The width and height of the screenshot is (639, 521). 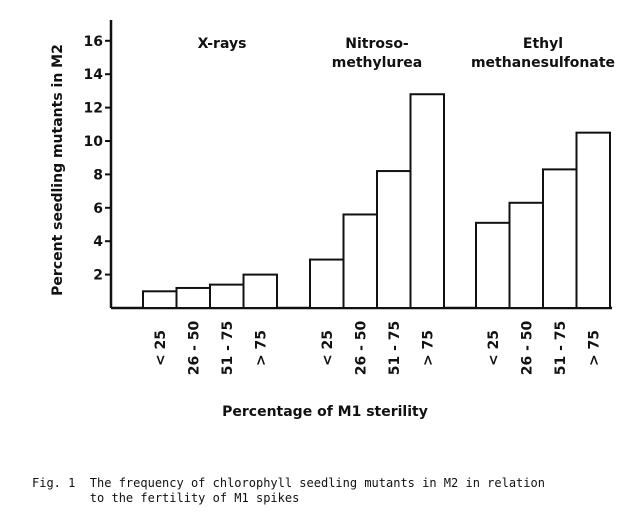 What do you see at coordinates (543, 44) in the screenshot?
I see `group-label: Ethyl` at bounding box center [543, 44].